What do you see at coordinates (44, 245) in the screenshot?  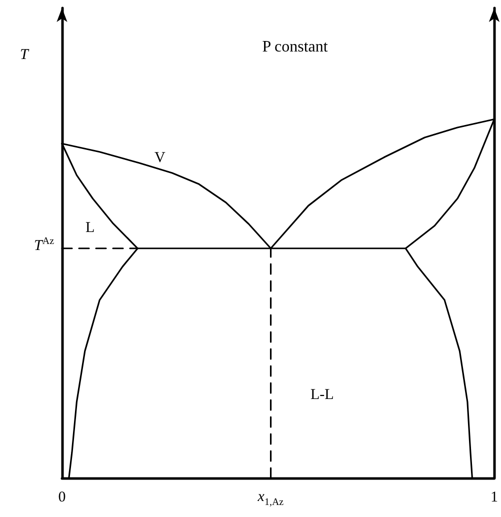 I see `annotation: T$^{Az}$` at bounding box center [44, 245].